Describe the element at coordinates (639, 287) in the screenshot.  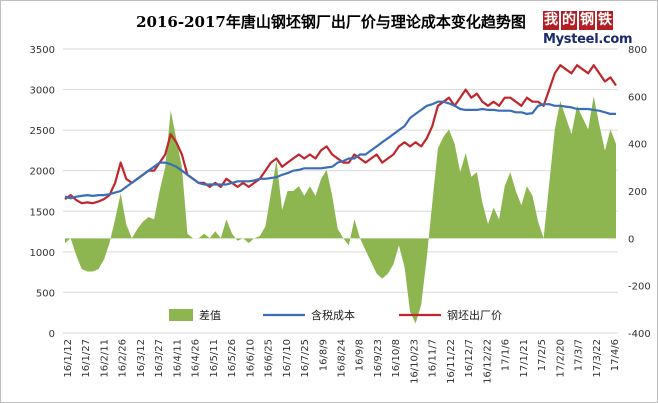
I see `y-right-tick-label: -200` at that location.